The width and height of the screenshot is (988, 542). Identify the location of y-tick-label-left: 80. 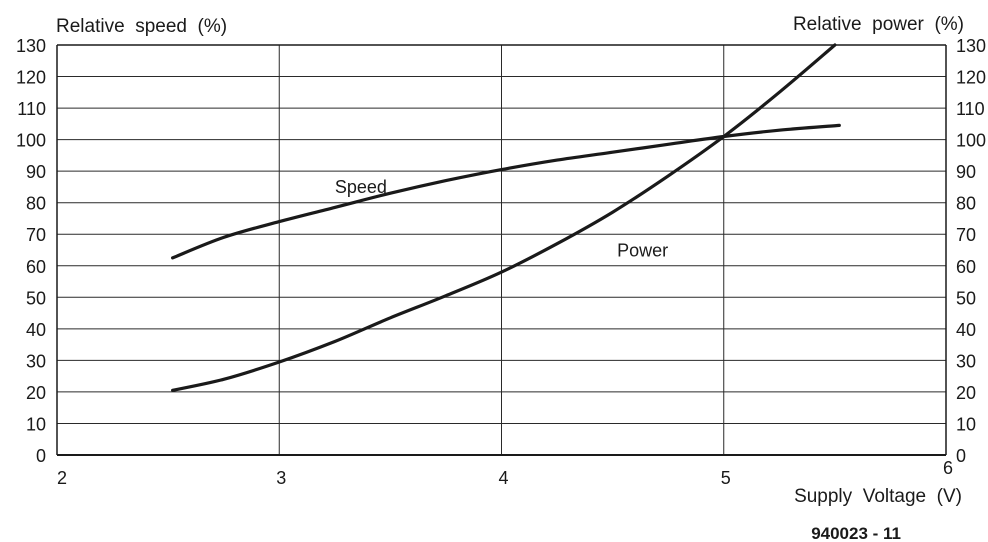
(36, 204).